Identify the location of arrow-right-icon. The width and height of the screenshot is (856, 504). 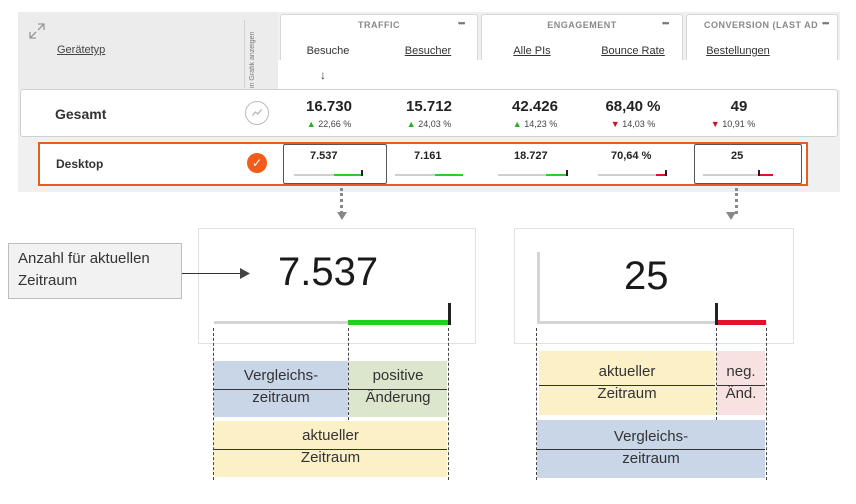
(245, 273).